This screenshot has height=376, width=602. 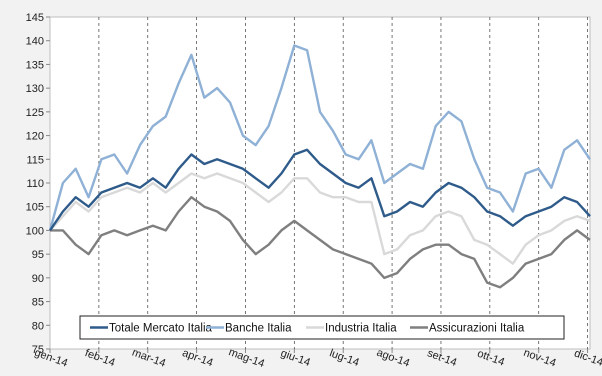 What do you see at coordinates (35, 18) in the screenshot?
I see `y-tick-label: 145` at bounding box center [35, 18].